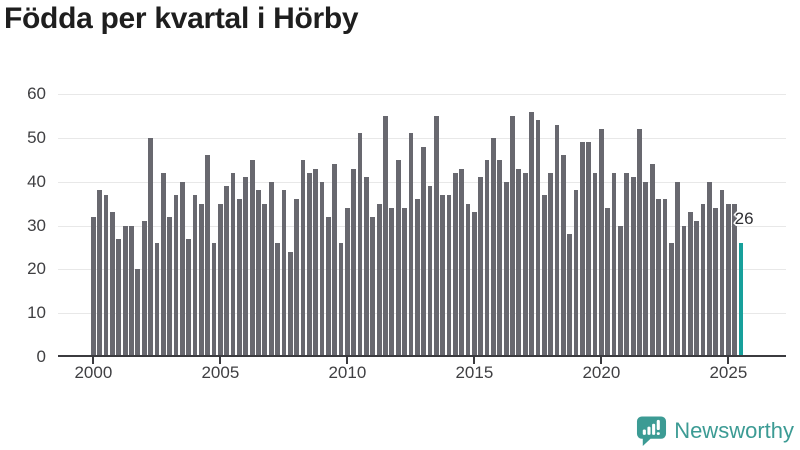  I want to click on page-title: Födda per kvartal i Hörby, so click(181, 18).